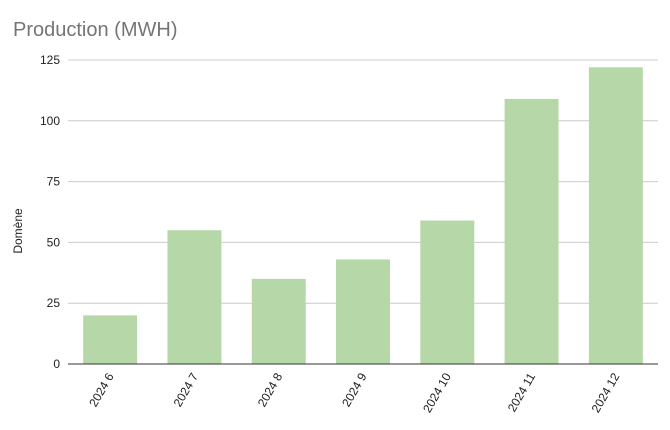 This screenshot has height=430, width=670. Describe the element at coordinates (437, 392) in the screenshot. I see `x-tick-label: 2024 10` at that location.